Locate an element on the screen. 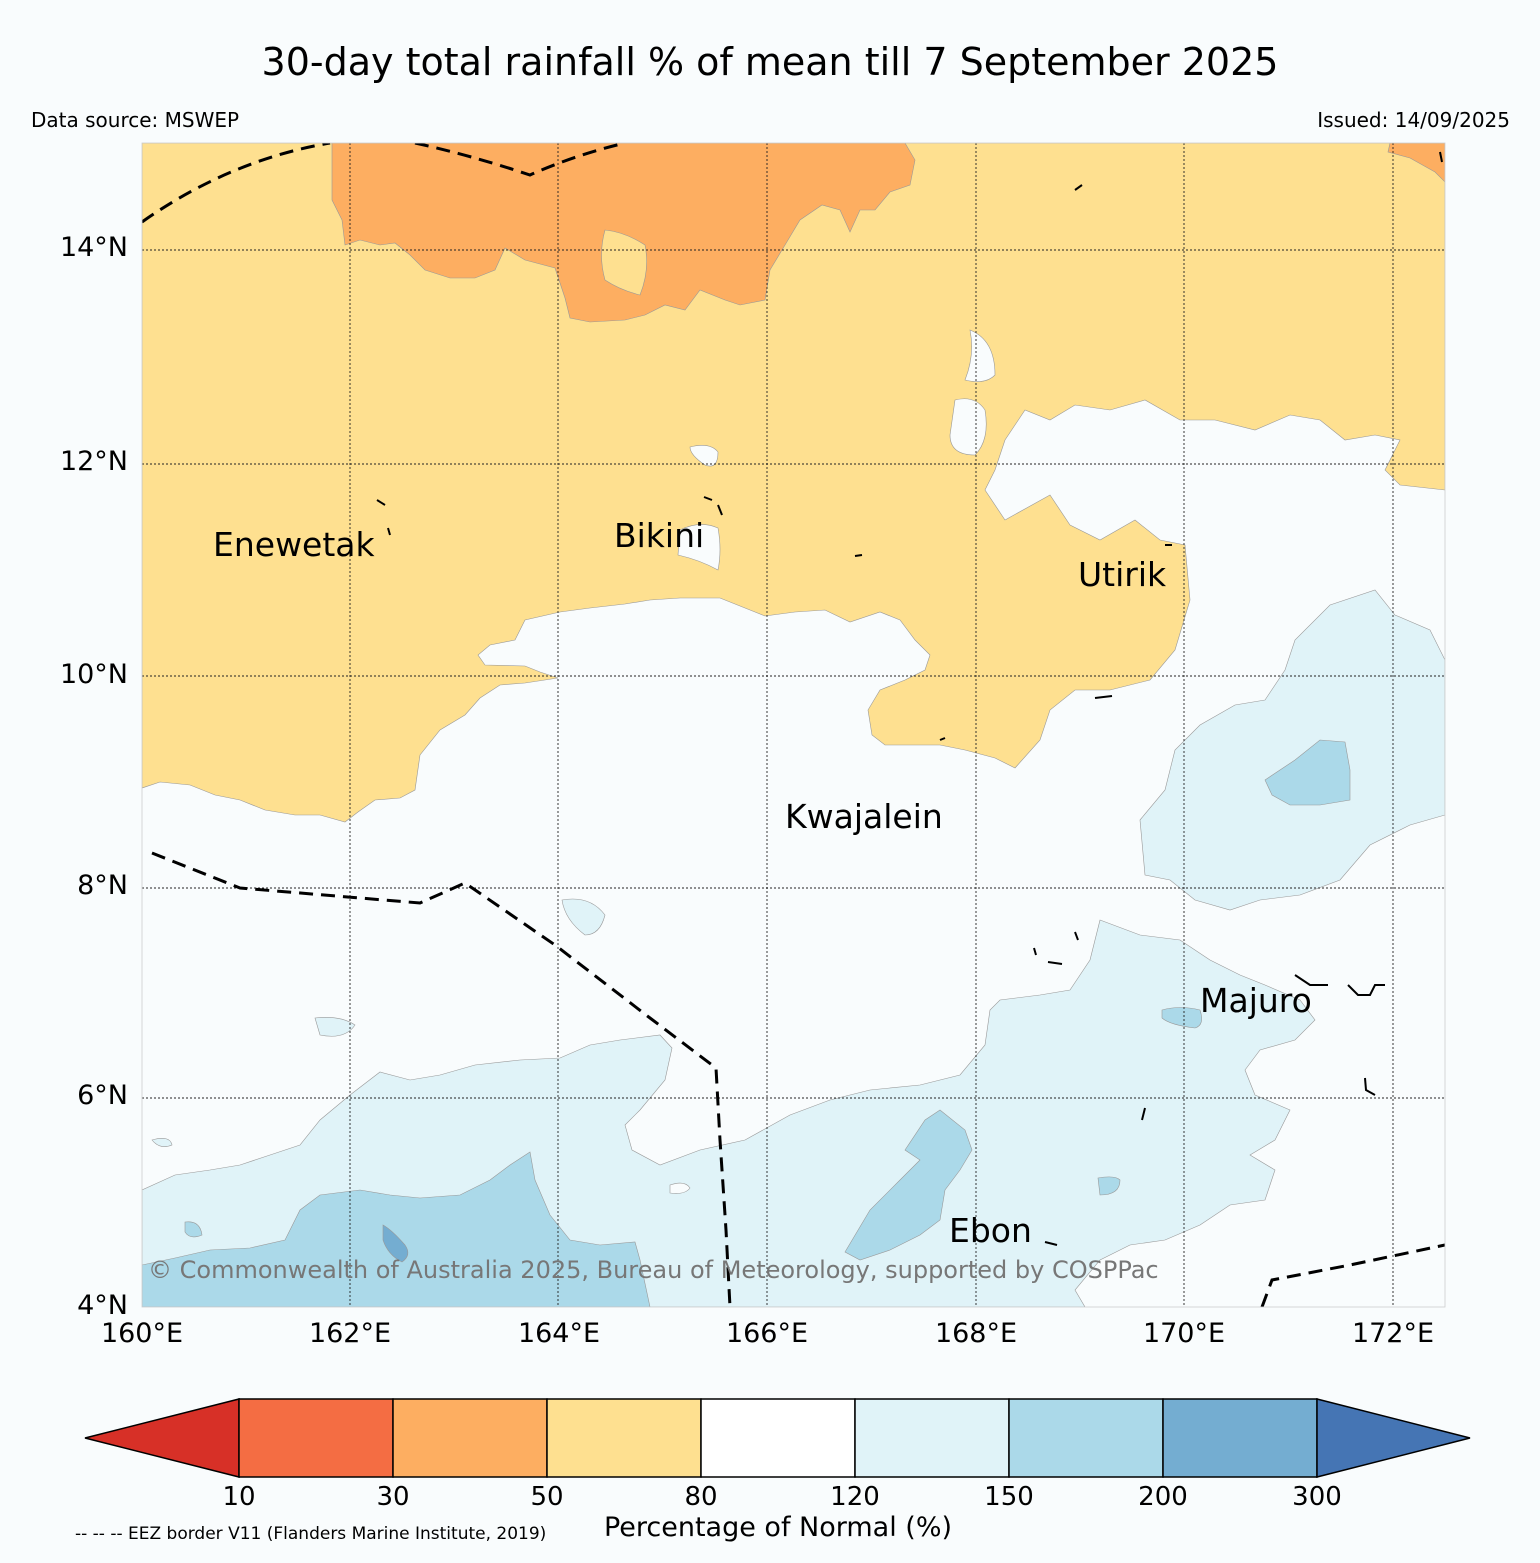 This screenshot has width=1540, height=1563. below-normal-patch is located at coordinates (624, 262).